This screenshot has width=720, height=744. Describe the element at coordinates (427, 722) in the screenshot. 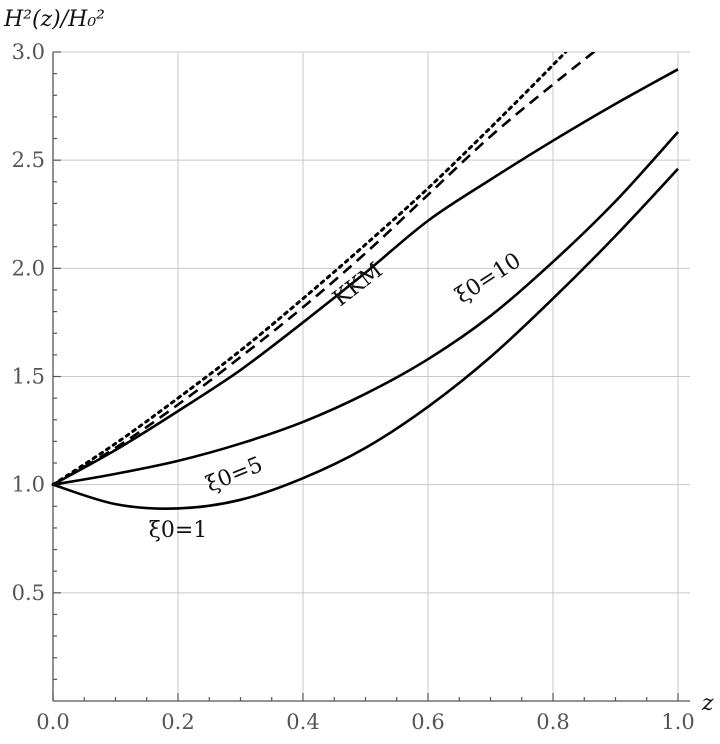

I see `x-tick-label: 0.6` at that location.